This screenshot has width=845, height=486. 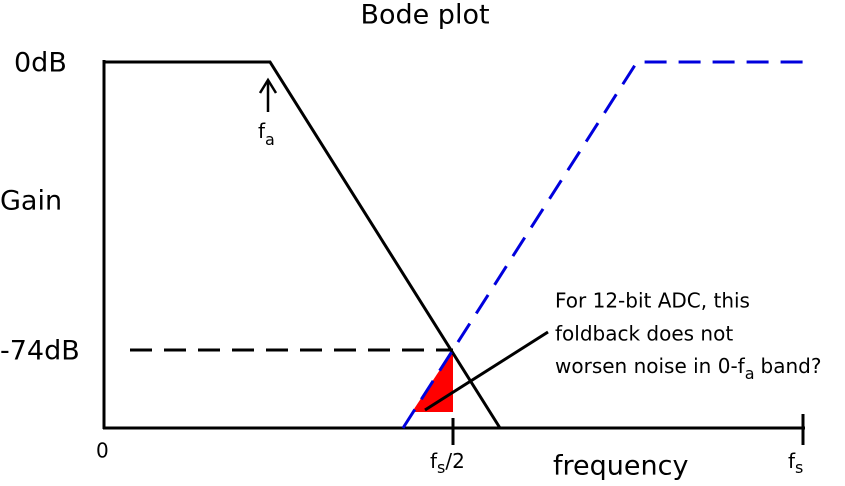 I want to click on label-sub: a, so click(x=270, y=139).